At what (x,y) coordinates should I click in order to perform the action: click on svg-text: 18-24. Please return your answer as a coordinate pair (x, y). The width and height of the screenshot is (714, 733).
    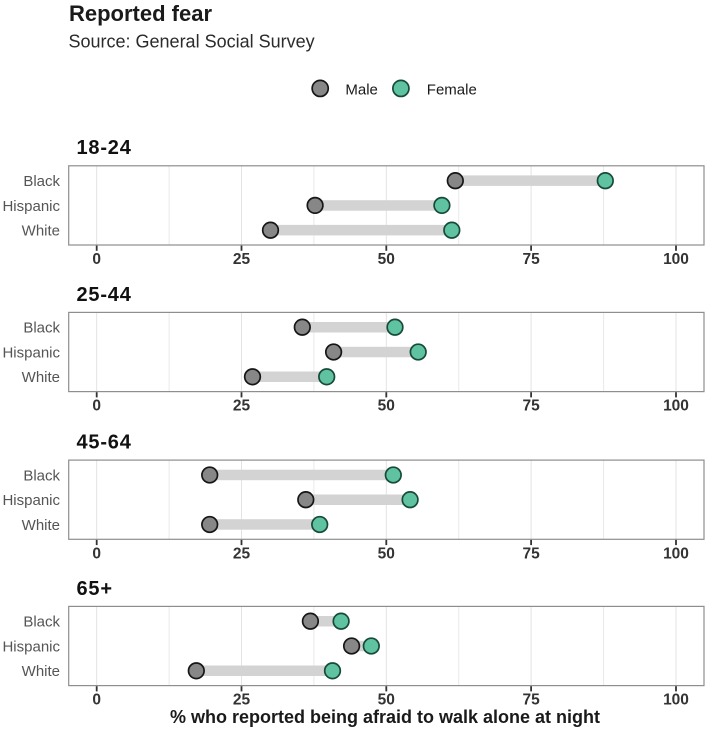
    Looking at the image, I should click on (104, 148).